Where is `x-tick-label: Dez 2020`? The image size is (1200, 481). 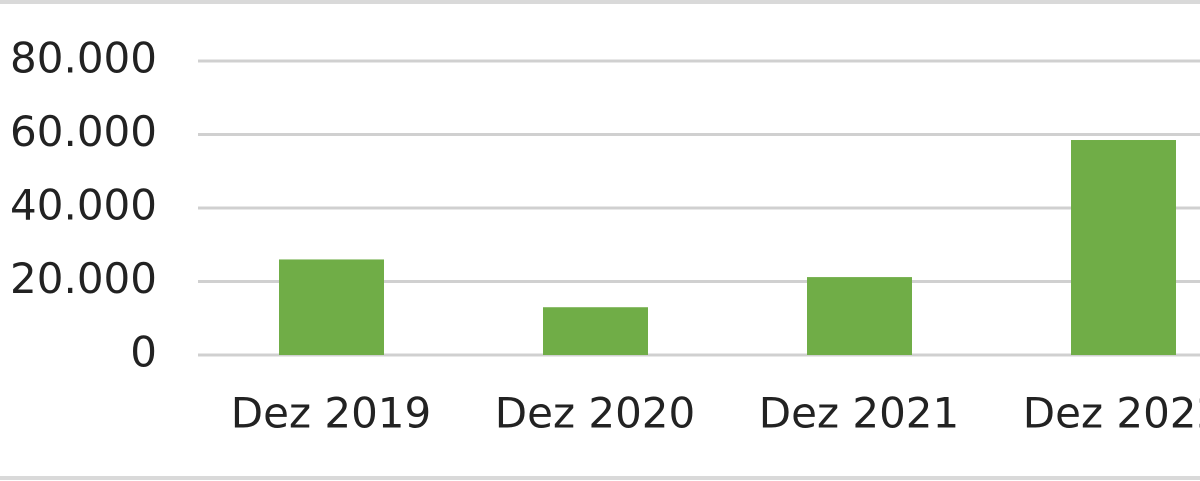 x-tick-label: Dez 2020 is located at coordinates (595, 413).